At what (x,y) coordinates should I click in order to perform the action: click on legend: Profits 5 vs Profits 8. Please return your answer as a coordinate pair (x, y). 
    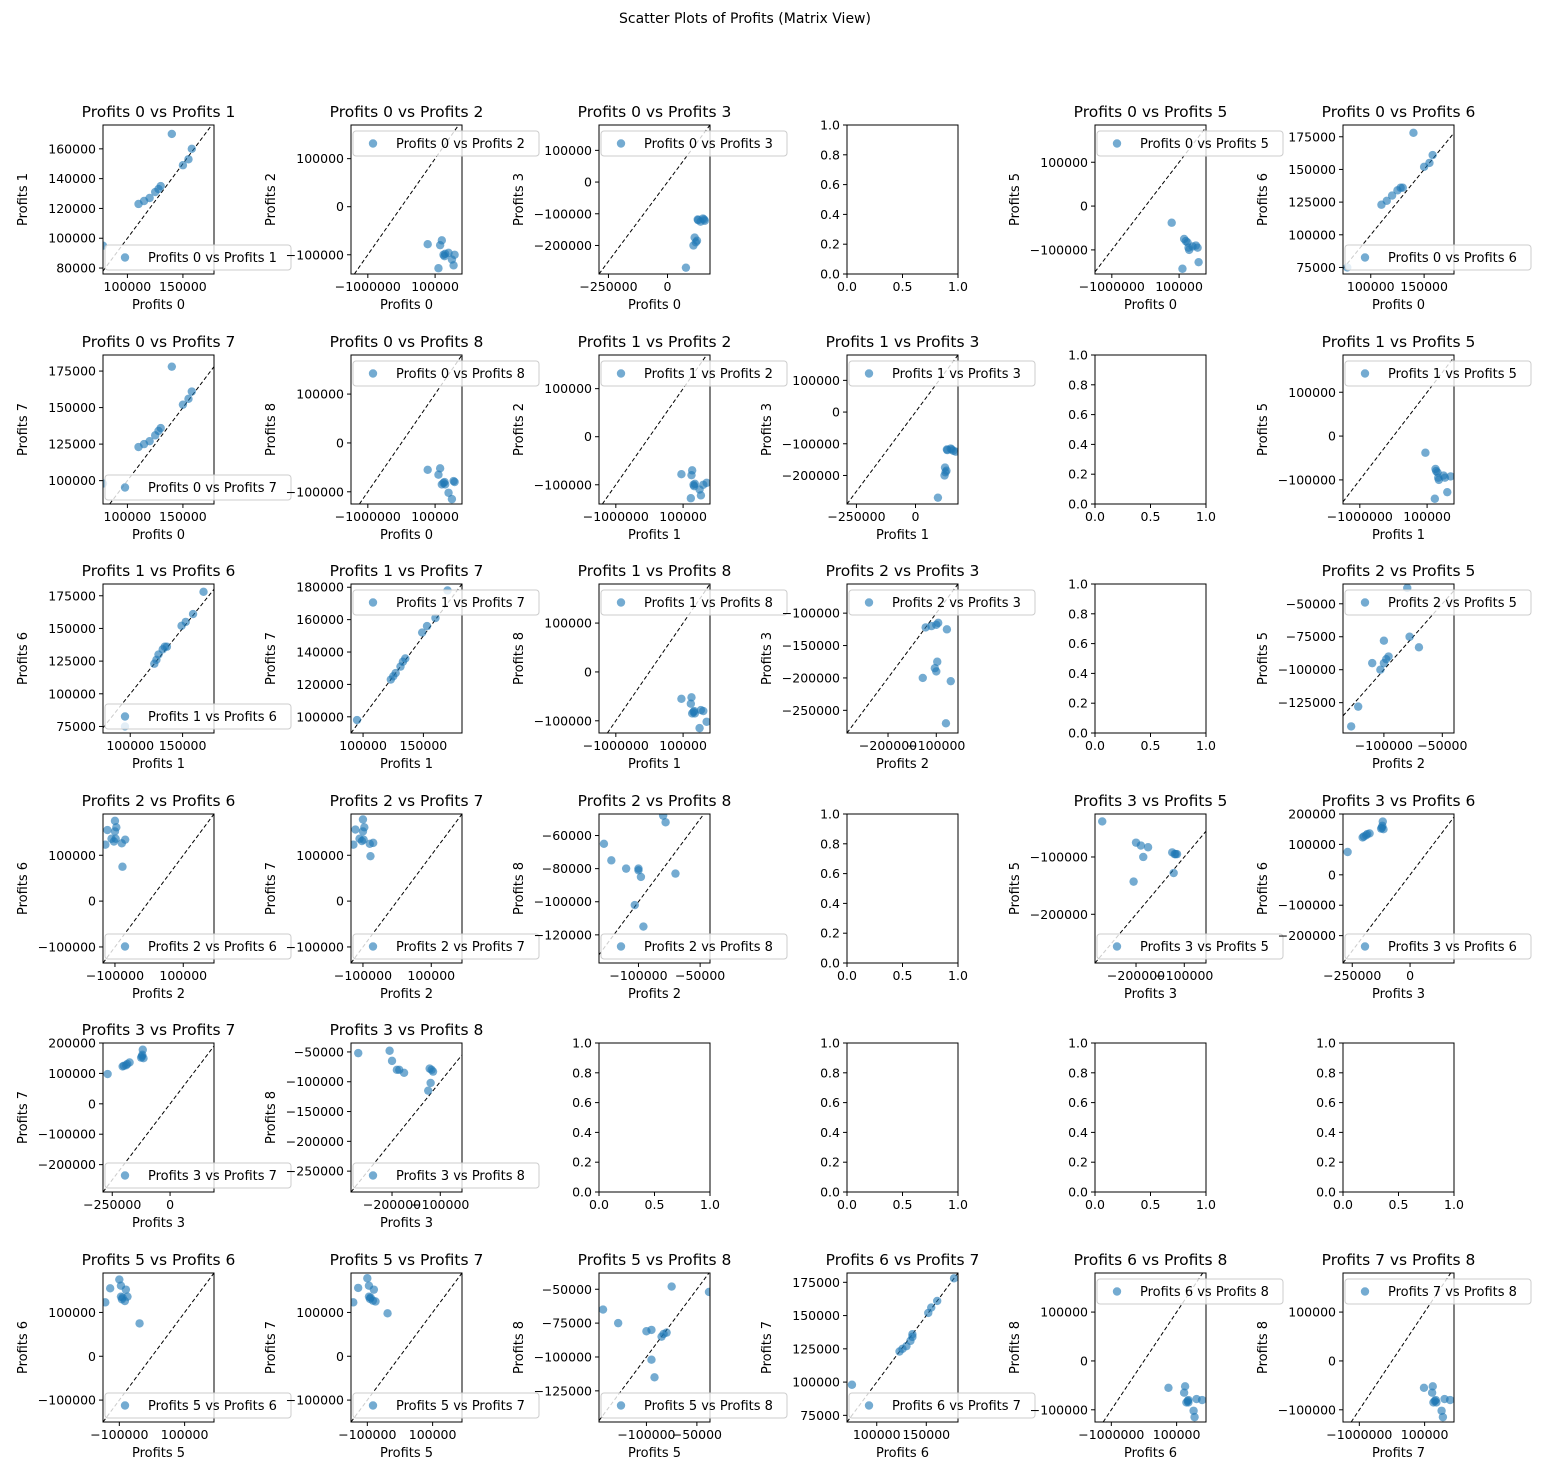
    Looking at the image, I should click on (694, 1405).